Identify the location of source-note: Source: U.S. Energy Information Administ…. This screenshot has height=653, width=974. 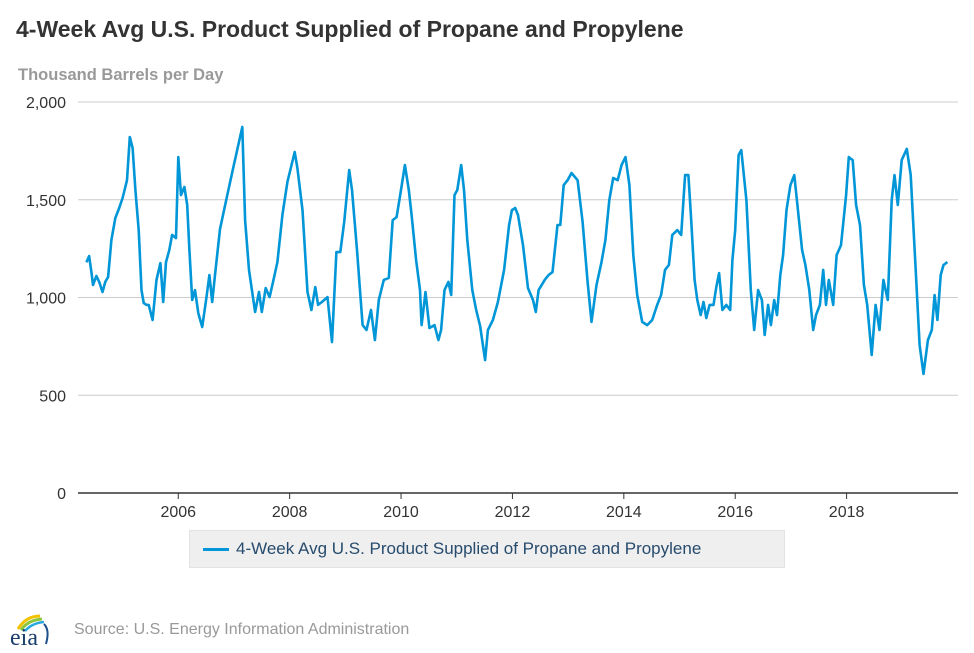
(242, 629).